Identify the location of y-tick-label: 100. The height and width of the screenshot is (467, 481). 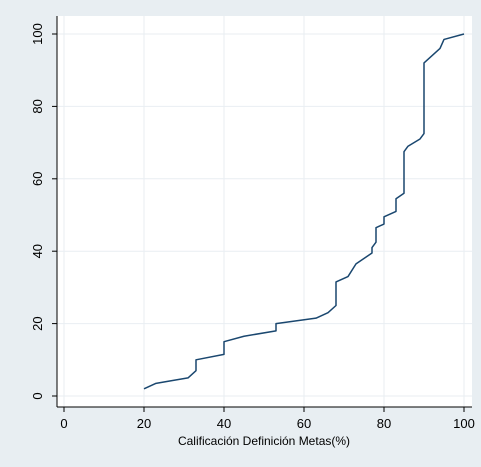
(37, 34).